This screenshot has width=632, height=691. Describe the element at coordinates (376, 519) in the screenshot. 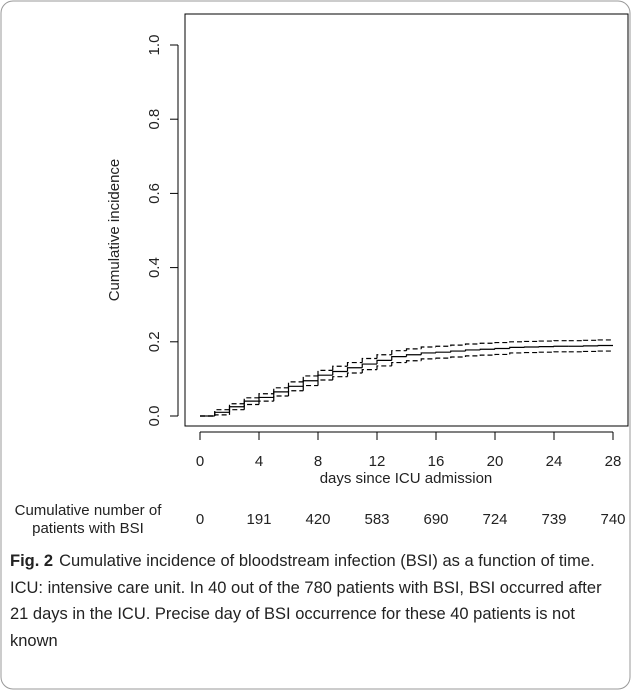

I see `risk-value: 583` at that location.